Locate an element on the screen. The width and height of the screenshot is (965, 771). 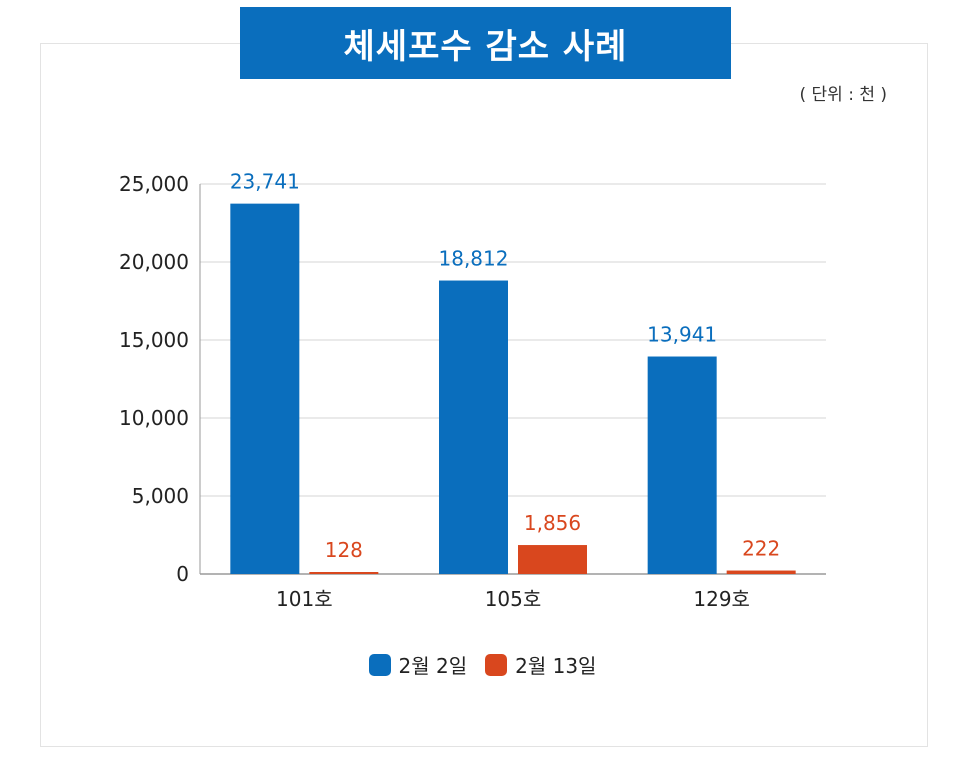
legend: 2월 2일 2월 13일 is located at coordinates (482, 664).